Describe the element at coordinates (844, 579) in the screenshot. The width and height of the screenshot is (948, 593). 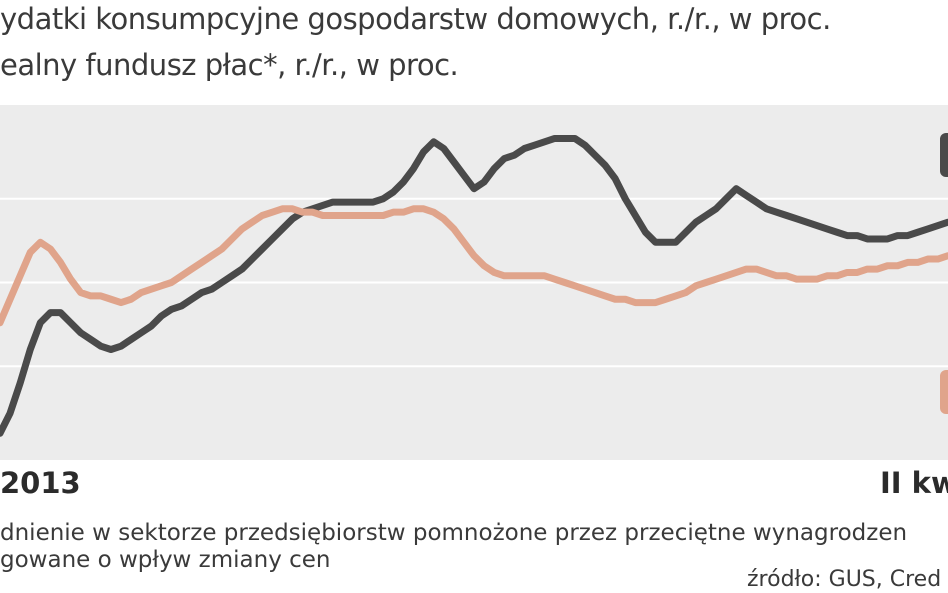
I see `source-note: źródło: GUS, Cred` at that location.